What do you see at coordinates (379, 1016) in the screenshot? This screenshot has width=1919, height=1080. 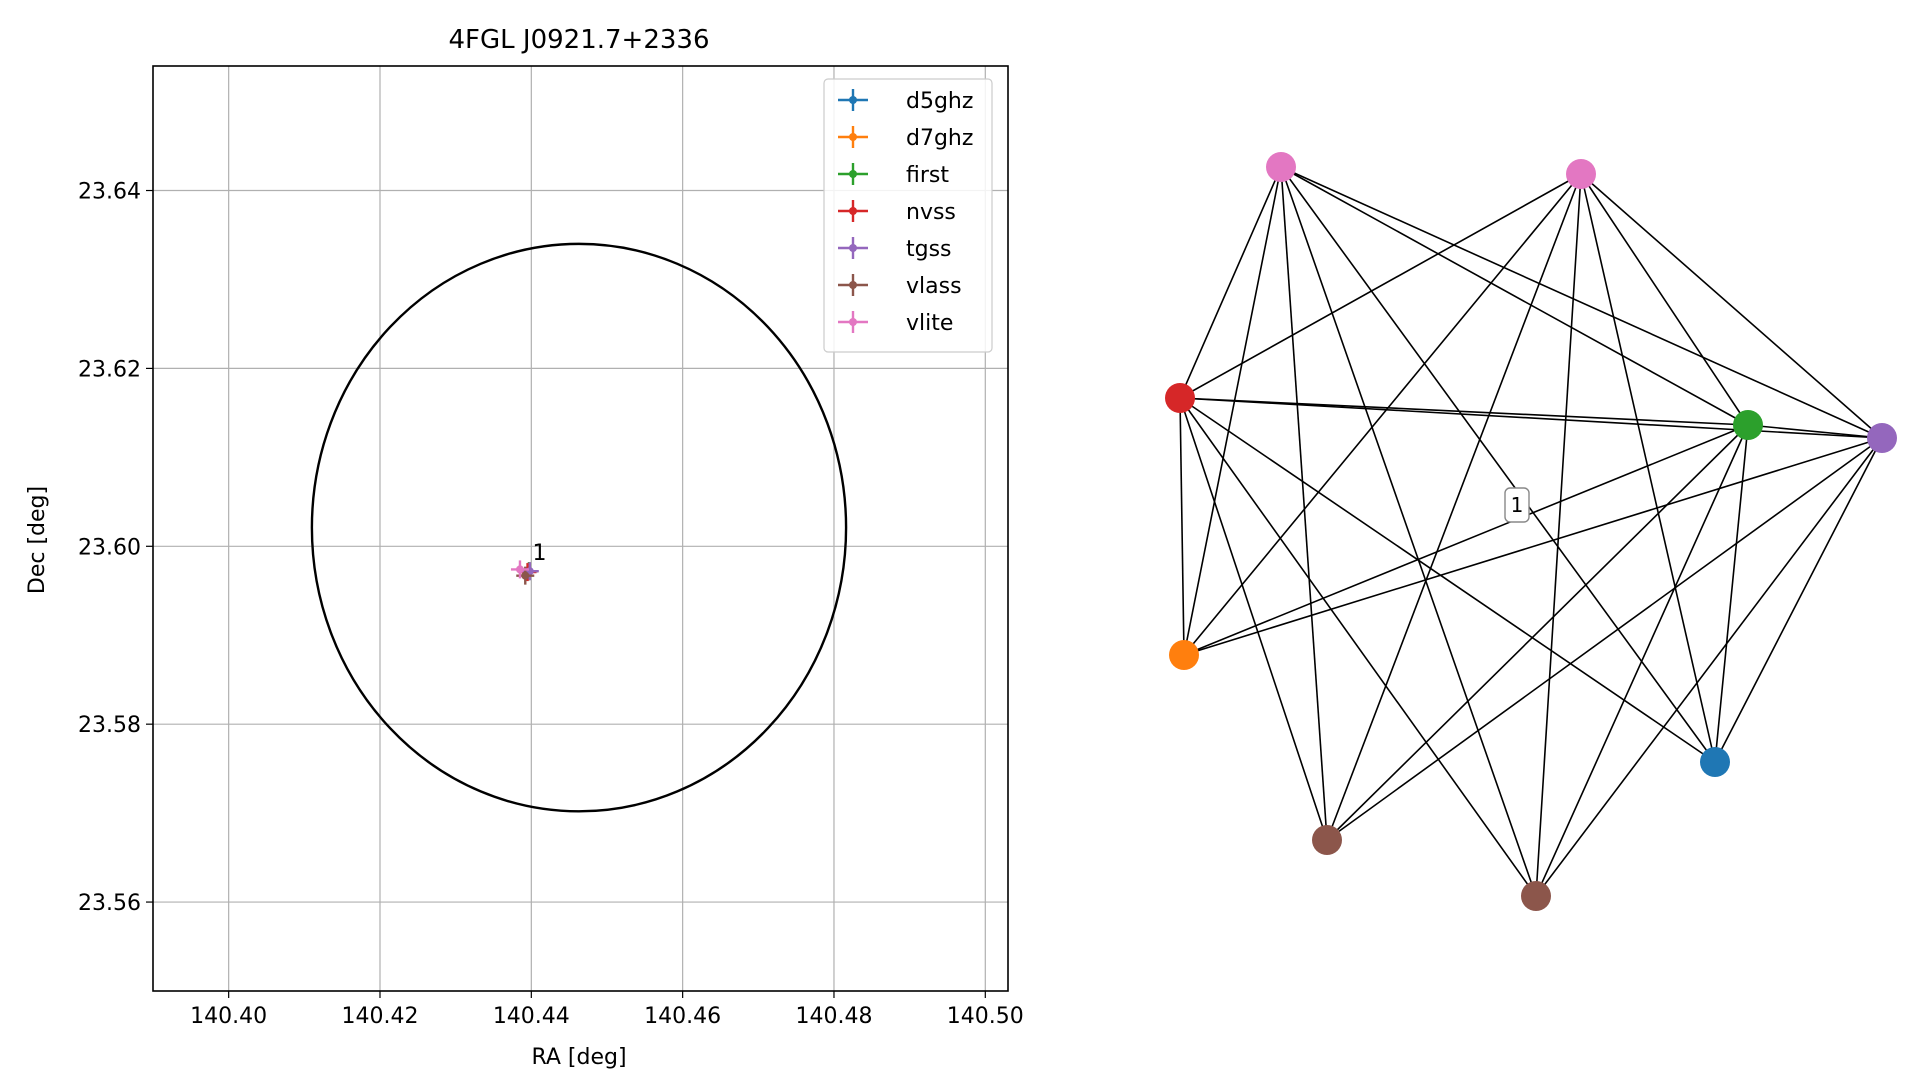 I see `x-tick-label: 140.42` at bounding box center [379, 1016].